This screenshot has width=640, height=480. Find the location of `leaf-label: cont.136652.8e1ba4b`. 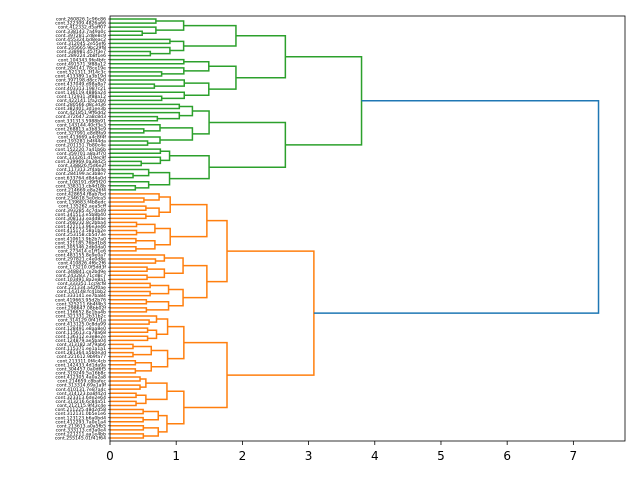

leaf-label: cont.136652.8e1ba4b is located at coordinates (80, 312).